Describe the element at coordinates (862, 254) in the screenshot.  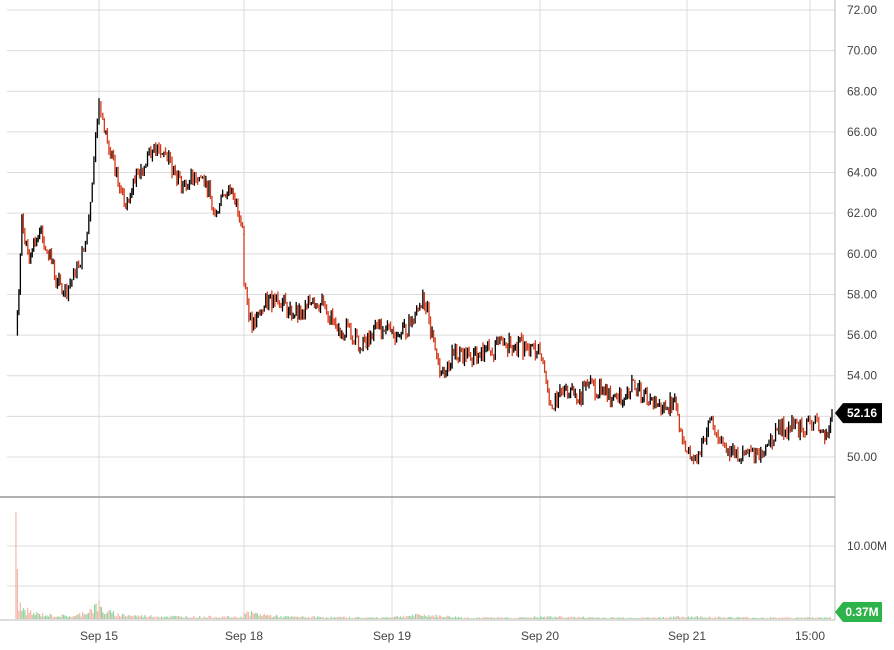
I see `y-tick-label: 60.00` at that location.